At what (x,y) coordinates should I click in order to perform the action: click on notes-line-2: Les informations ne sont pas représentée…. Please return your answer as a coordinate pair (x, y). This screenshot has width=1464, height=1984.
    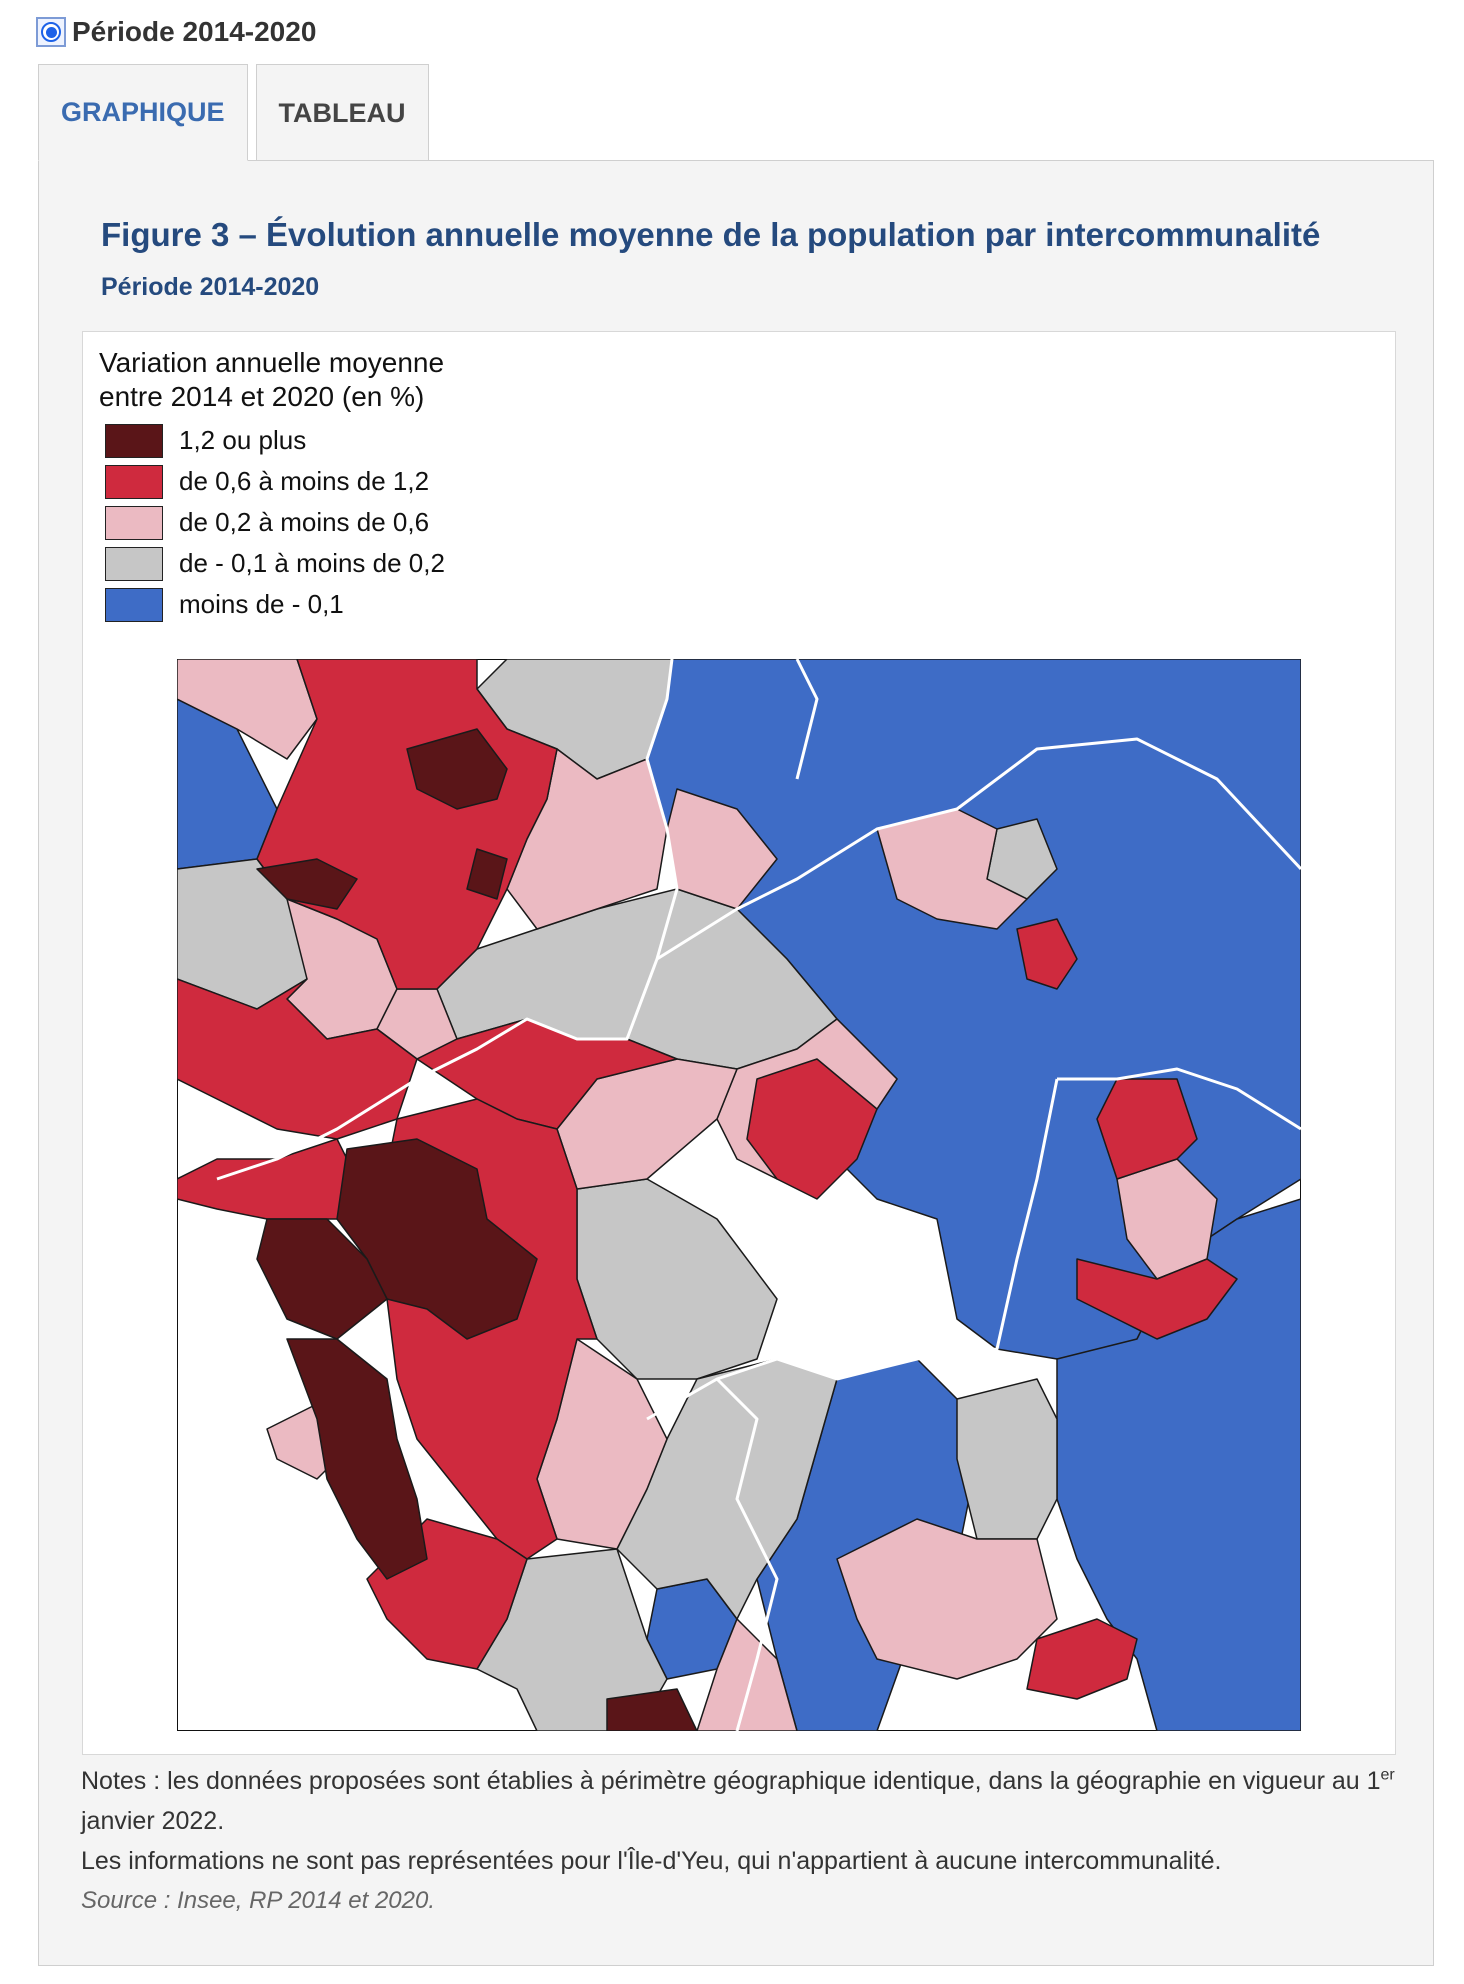
    Looking at the image, I should click on (651, 1861).